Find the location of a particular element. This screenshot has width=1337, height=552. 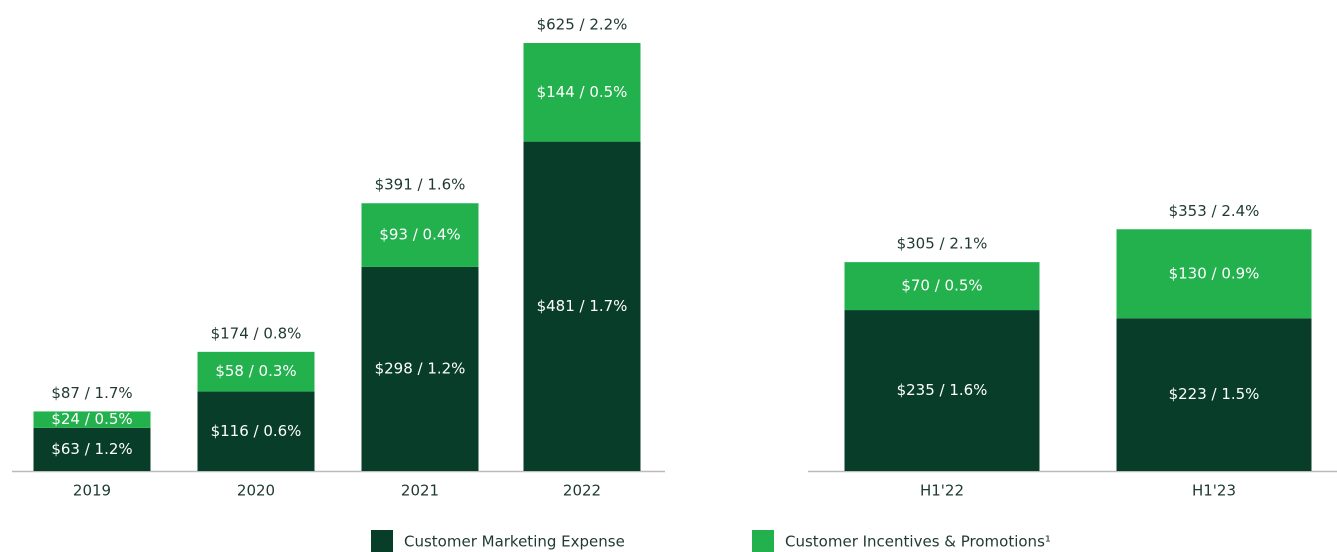

total-label: $87 / 1.7% is located at coordinates (91, 393).